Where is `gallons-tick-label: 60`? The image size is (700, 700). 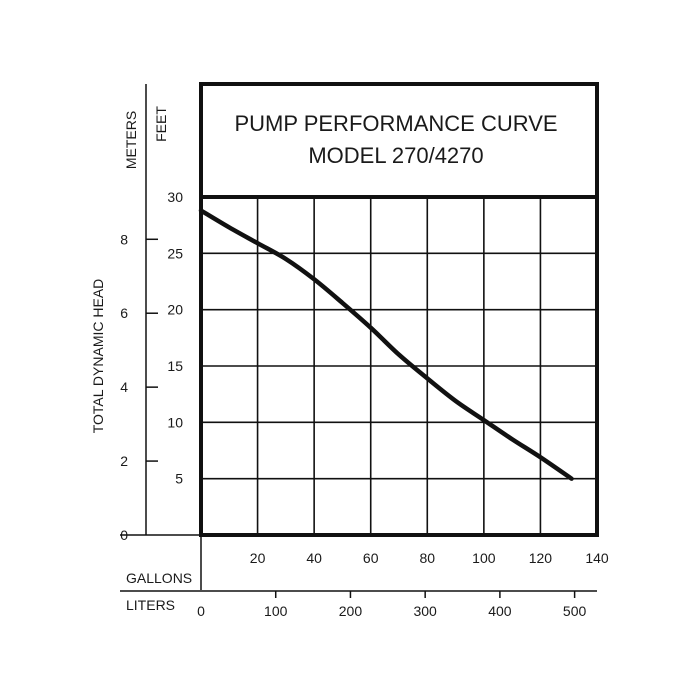 gallons-tick-label: 60 is located at coordinates (371, 558).